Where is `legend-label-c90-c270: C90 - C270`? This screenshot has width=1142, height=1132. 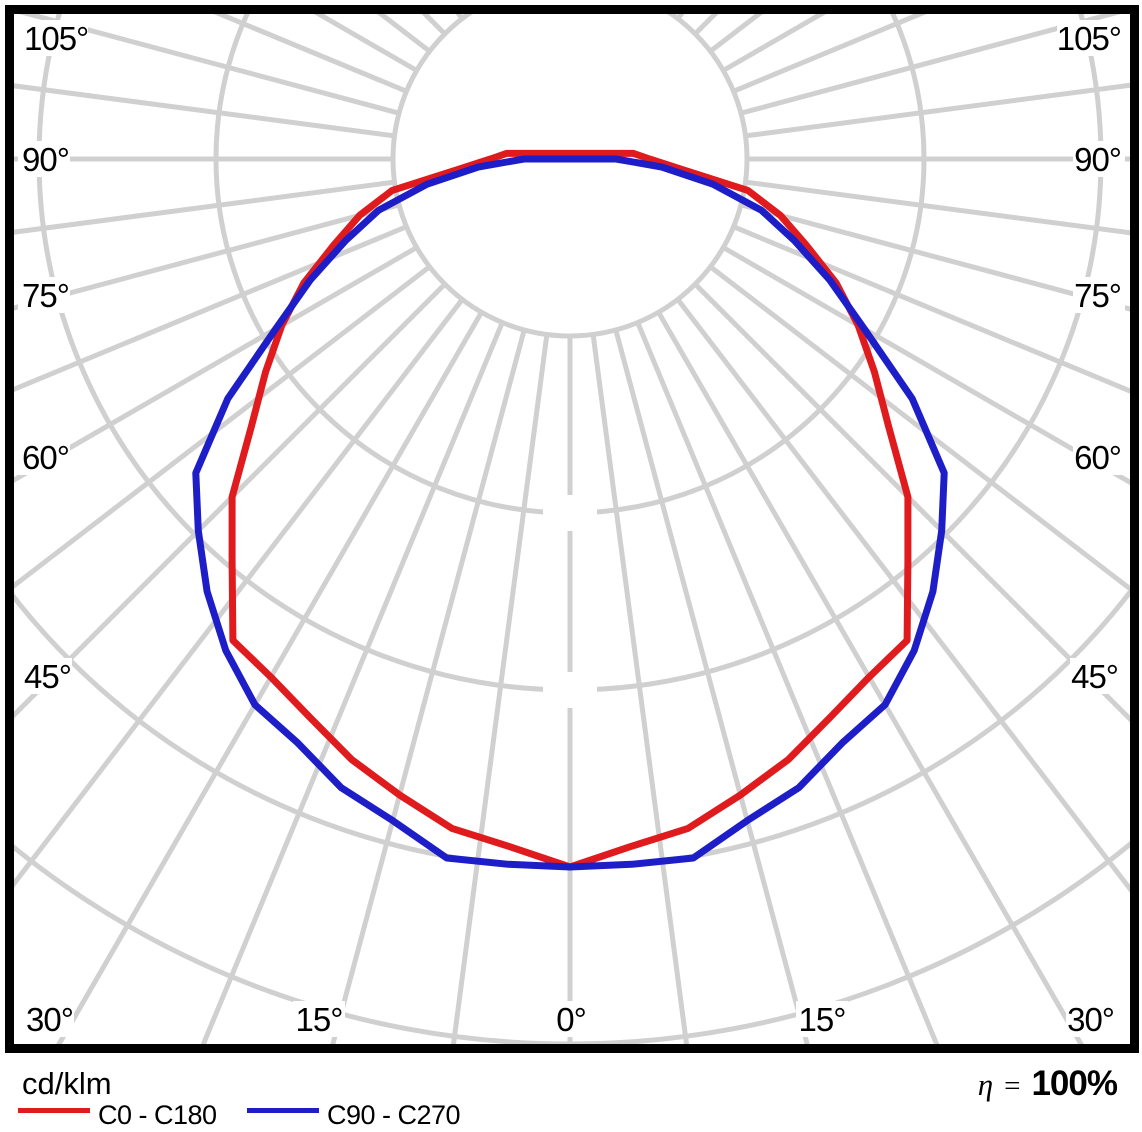 legend-label-c90-c270: C90 - C270 is located at coordinates (394, 1115).